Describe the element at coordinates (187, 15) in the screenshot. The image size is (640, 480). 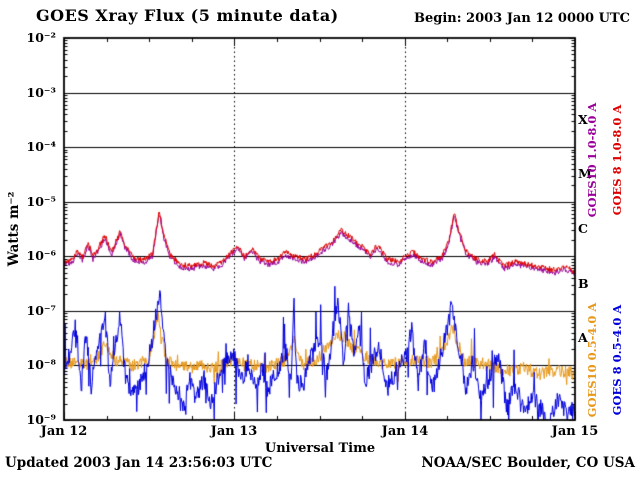
I see `chart-title: GOES Xray Flux (5 minute data)` at that location.